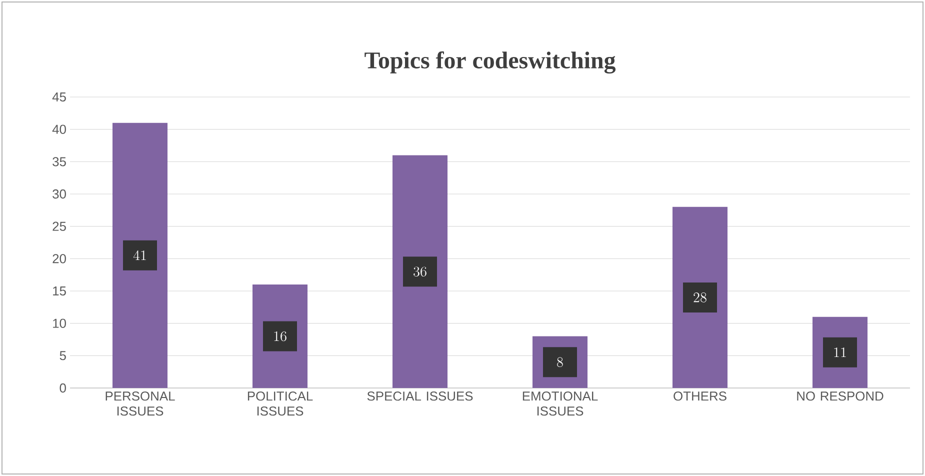  Describe the element at coordinates (420, 396) in the screenshot. I see `x-tick-label: SPECIAL ISSUES` at that location.